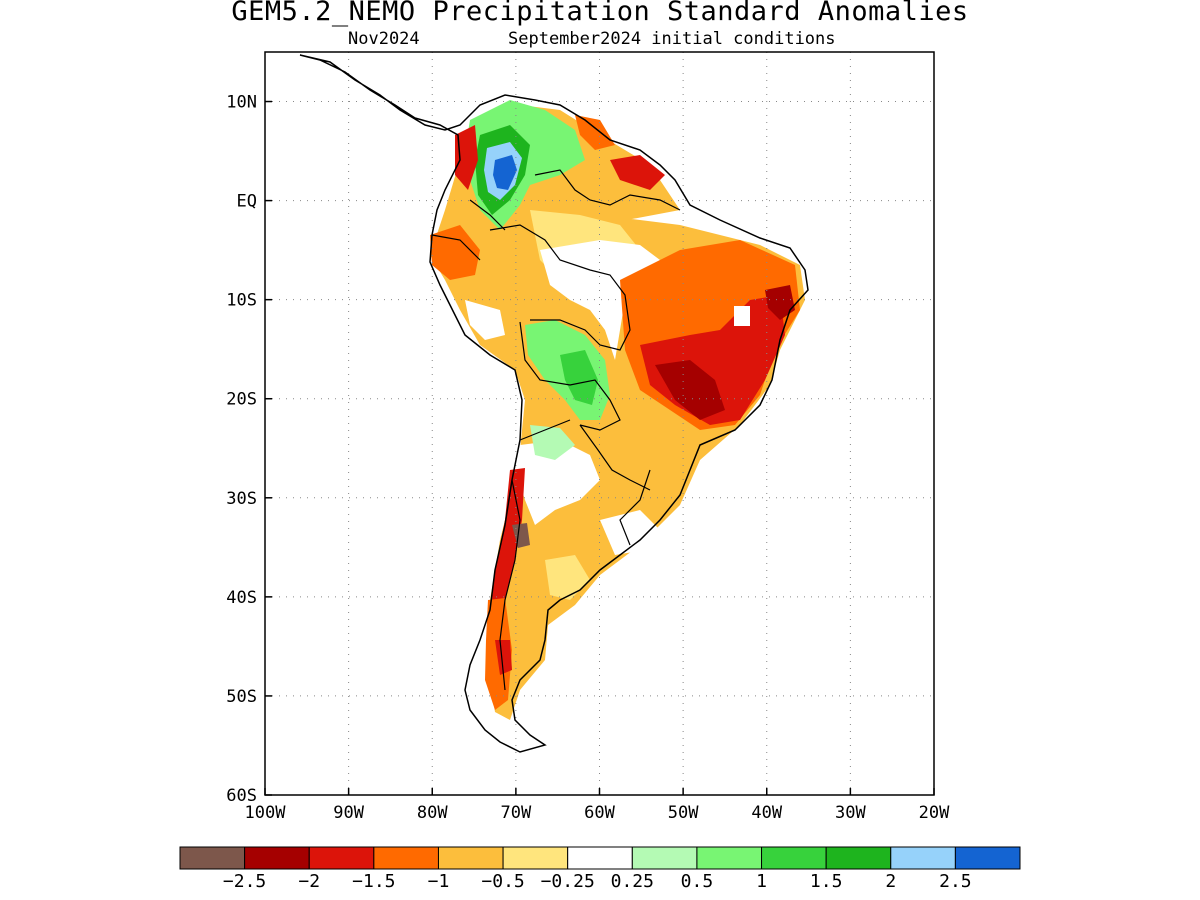 The image size is (1200, 900). I want to click on country-borders, so click(556, 430).